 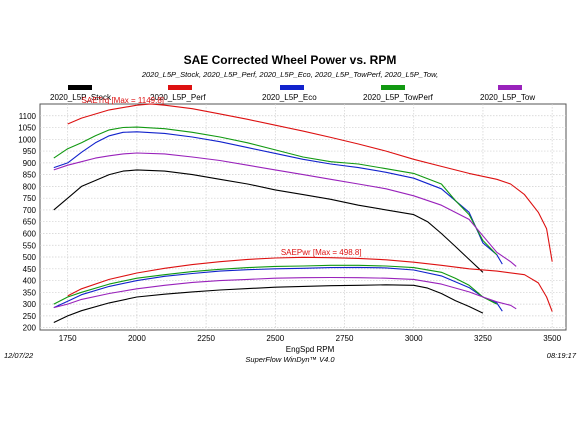 I want to click on x-tick-label: 2750, so click(x=345, y=338).